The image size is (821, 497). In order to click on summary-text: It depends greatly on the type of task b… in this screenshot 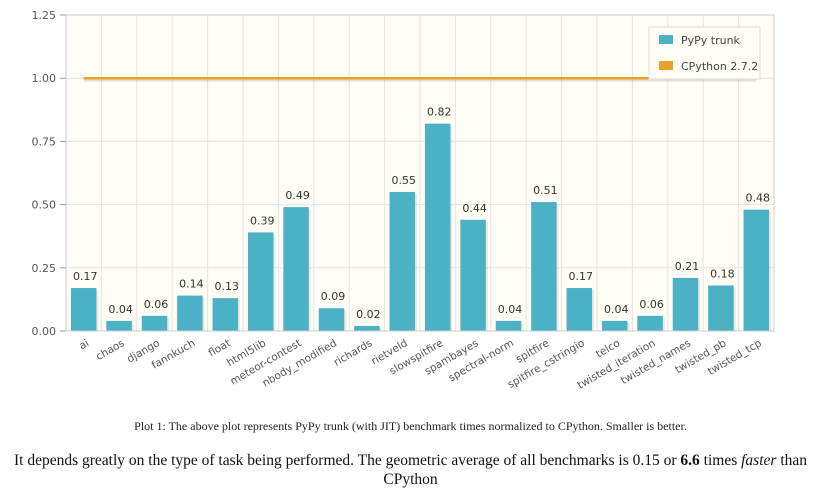, I will do `click(347, 460)`.